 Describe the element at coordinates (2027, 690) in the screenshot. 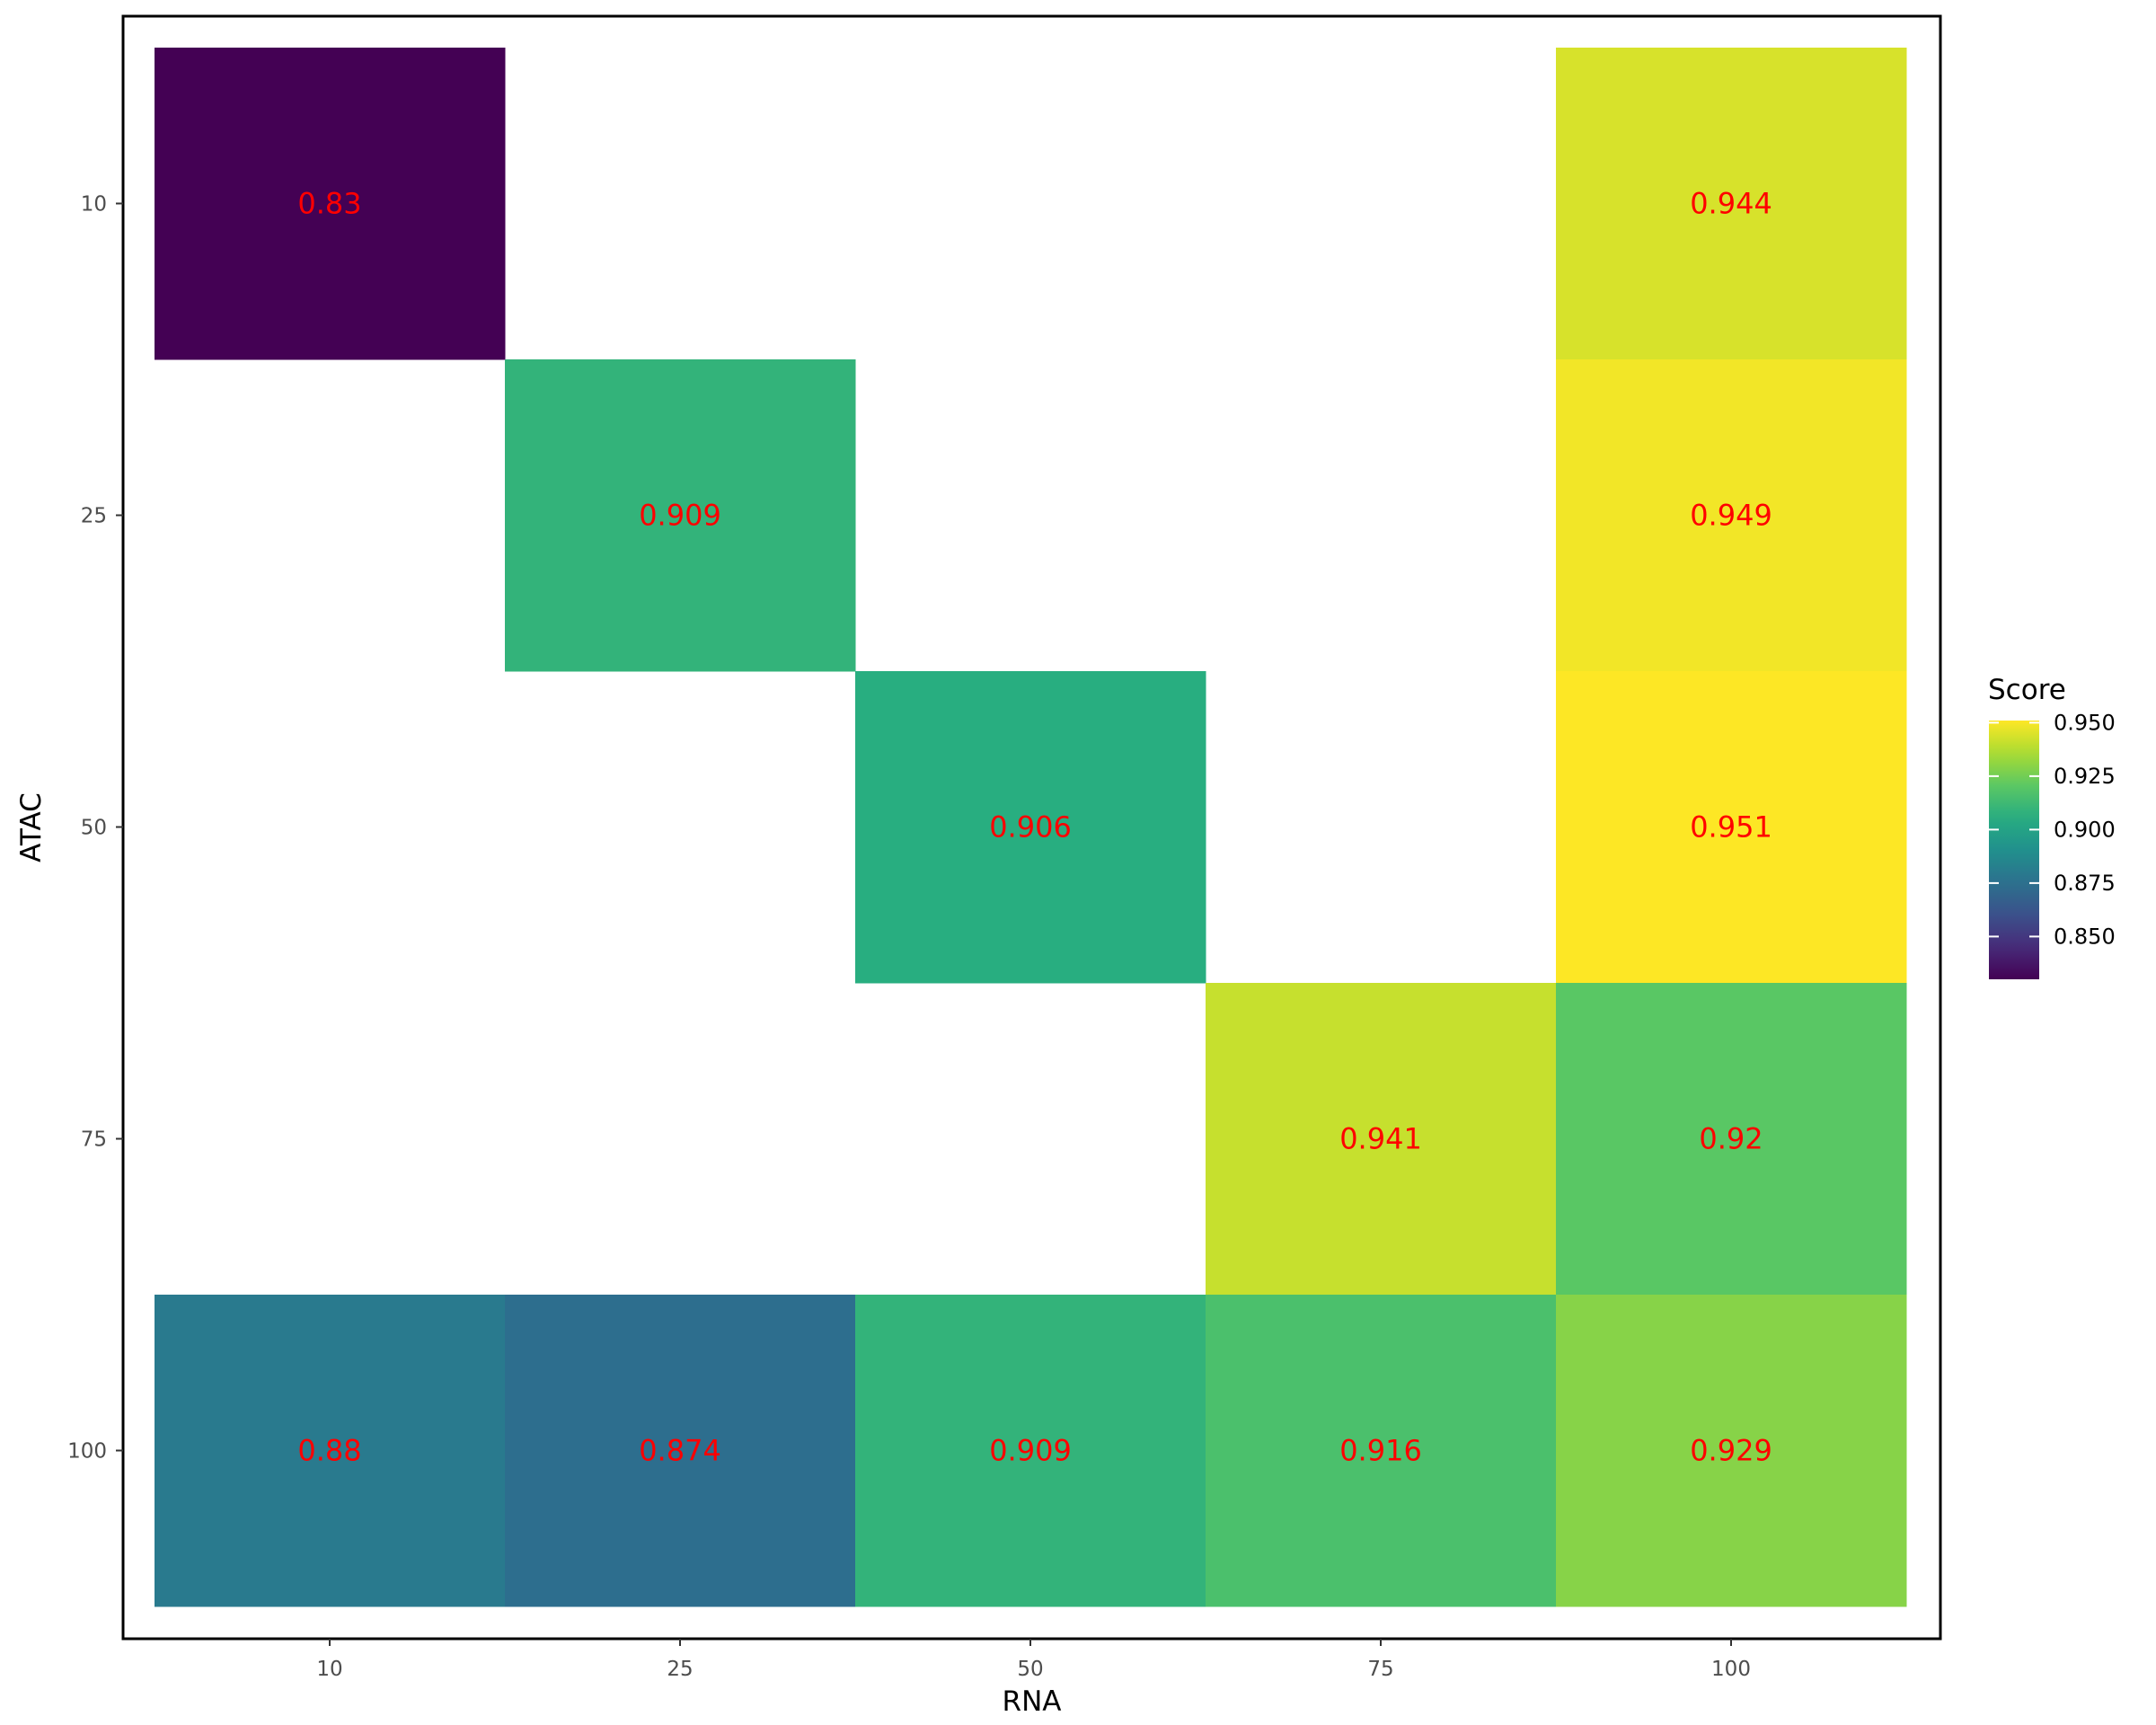

I see `legend-title: Score` at that location.